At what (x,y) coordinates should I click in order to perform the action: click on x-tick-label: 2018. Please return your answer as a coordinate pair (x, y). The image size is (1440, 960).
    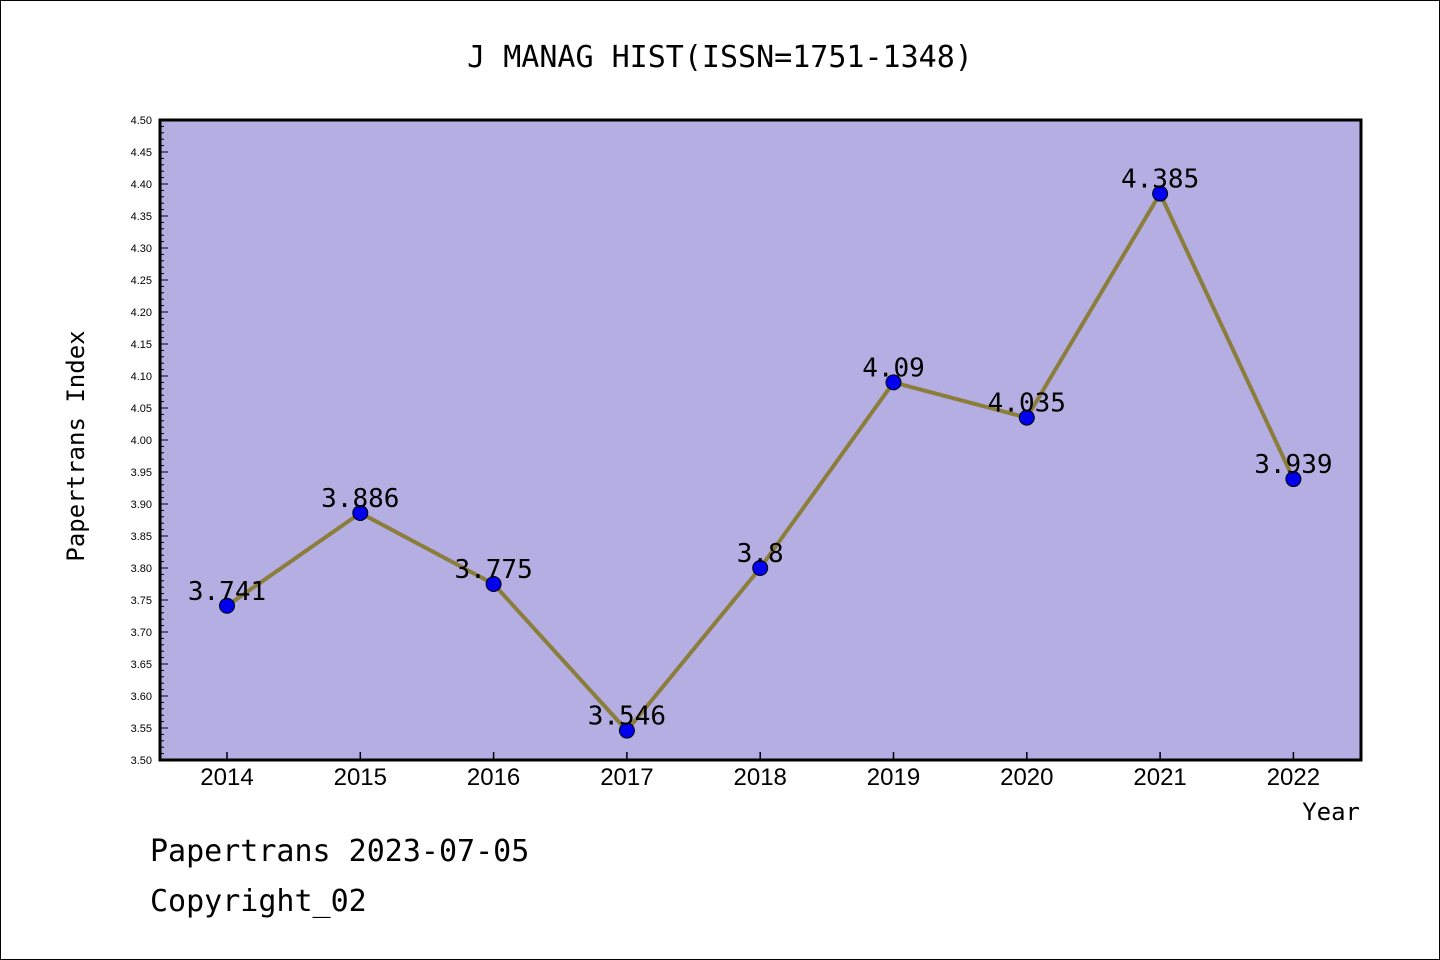
    Looking at the image, I should click on (760, 777).